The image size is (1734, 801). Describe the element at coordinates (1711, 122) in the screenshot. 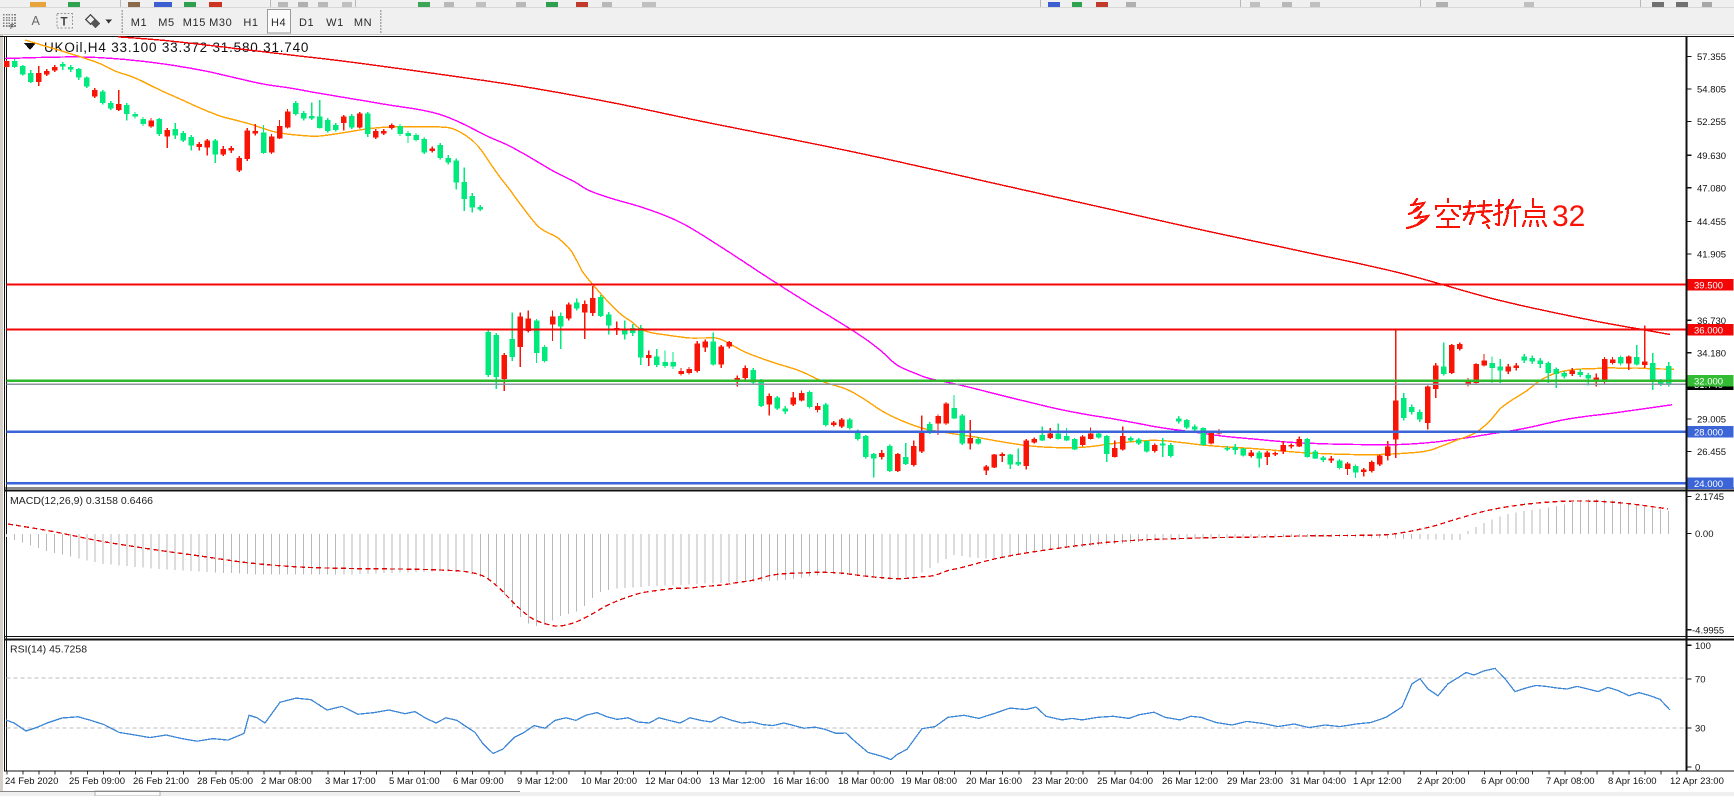

I see `svg-text: 52.255` at that location.